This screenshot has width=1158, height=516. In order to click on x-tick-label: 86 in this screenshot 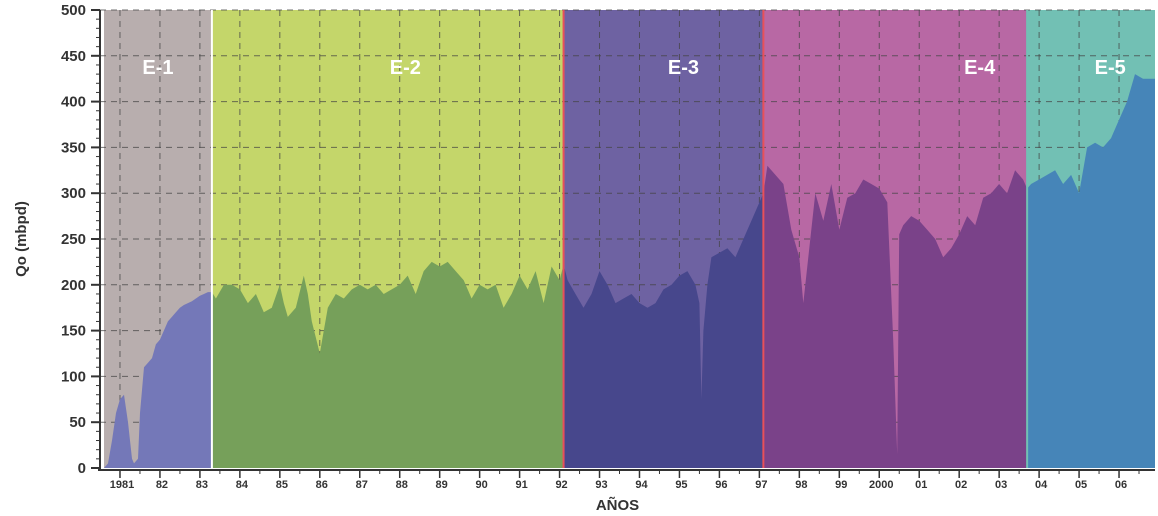, I will do `click(322, 485)`.